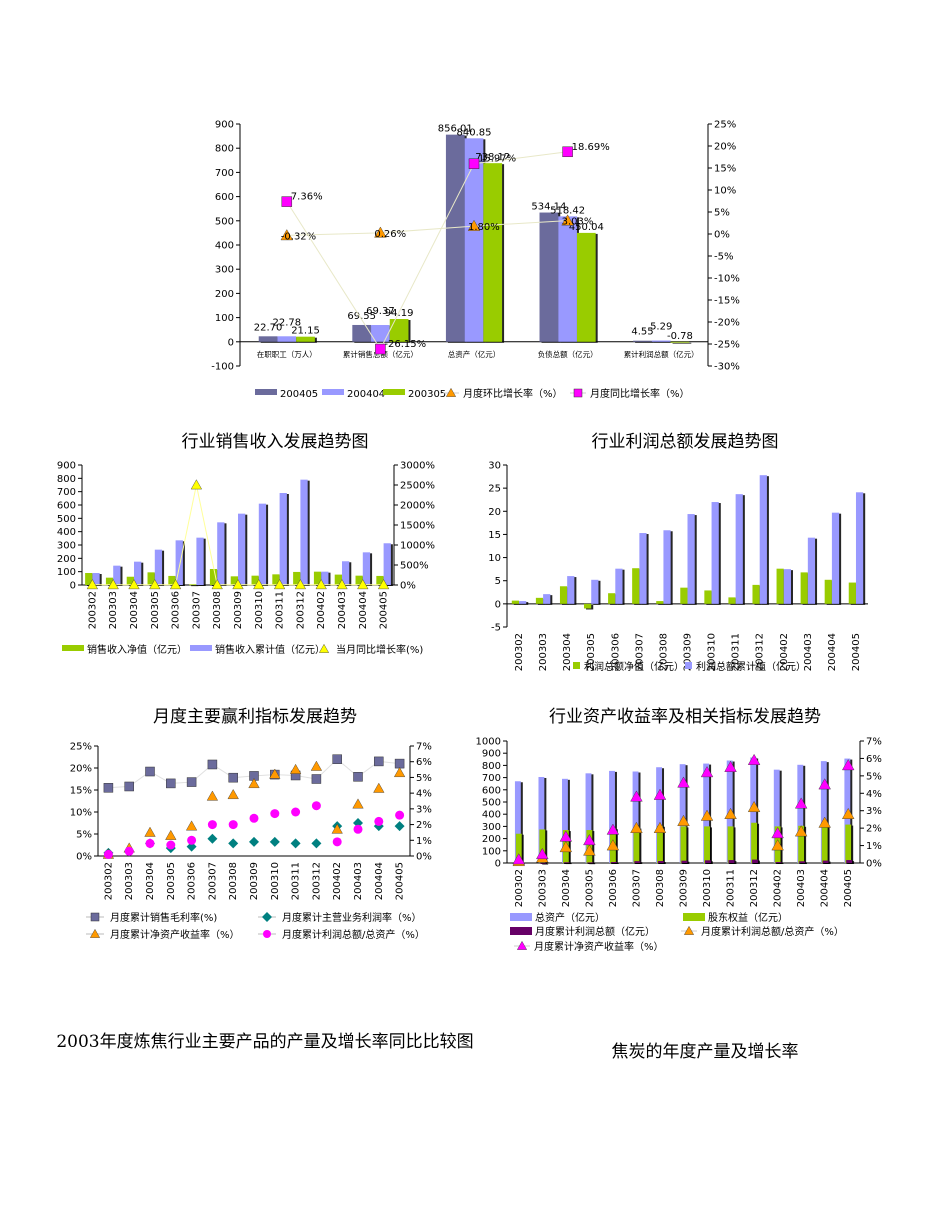 The height and width of the screenshot is (1230, 950). Describe the element at coordinates (484, 227) in the screenshot. I see `line-value-label: 1.80%` at that location.